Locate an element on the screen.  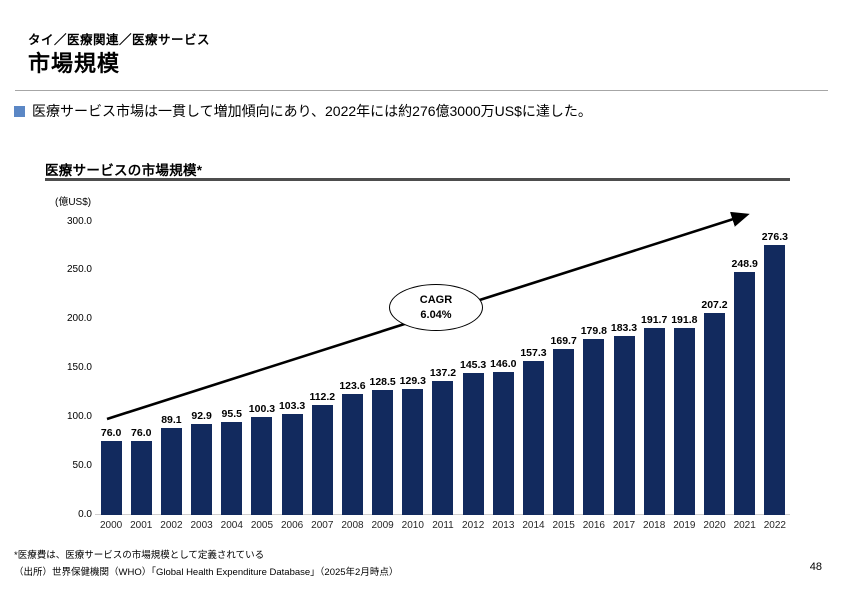
bar-value-label: 191.7 is located at coordinates (654, 319).